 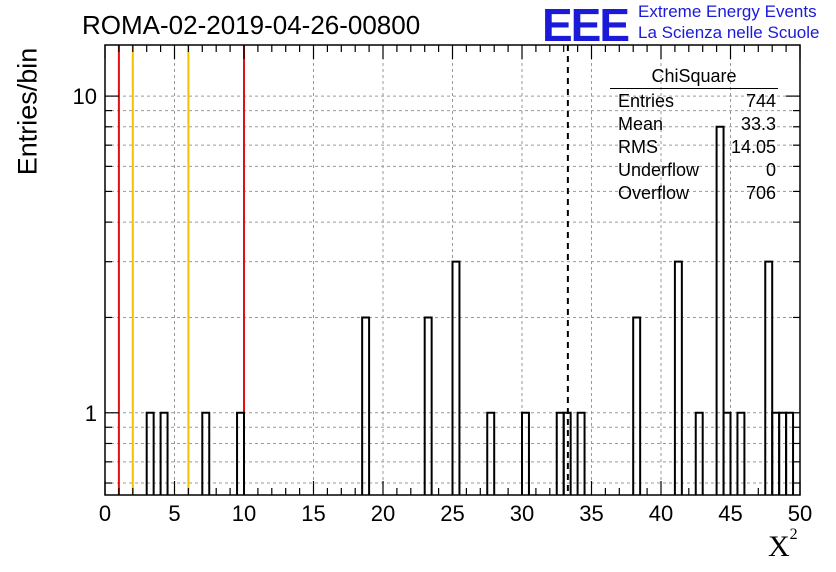 What do you see at coordinates (730, 513) in the screenshot?
I see `x-tick-label: 45` at bounding box center [730, 513].